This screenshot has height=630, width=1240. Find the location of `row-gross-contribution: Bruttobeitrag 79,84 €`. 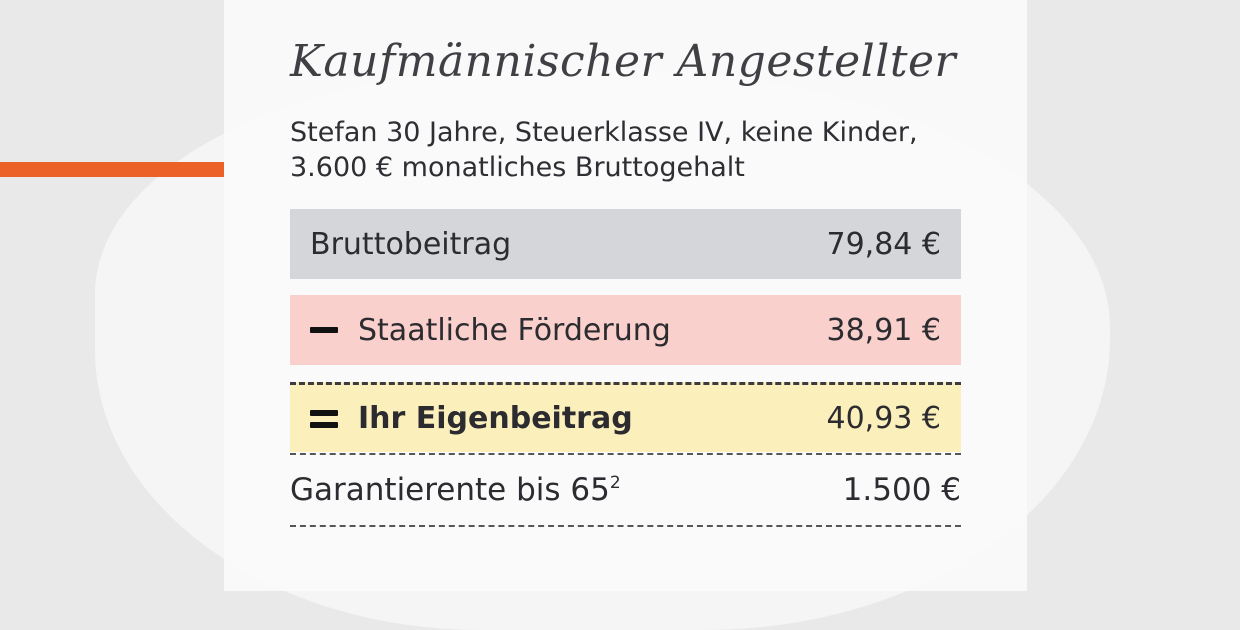

row-gross-contribution: Bruttobeitrag 79,84 € is located at coordinates (625, 244).